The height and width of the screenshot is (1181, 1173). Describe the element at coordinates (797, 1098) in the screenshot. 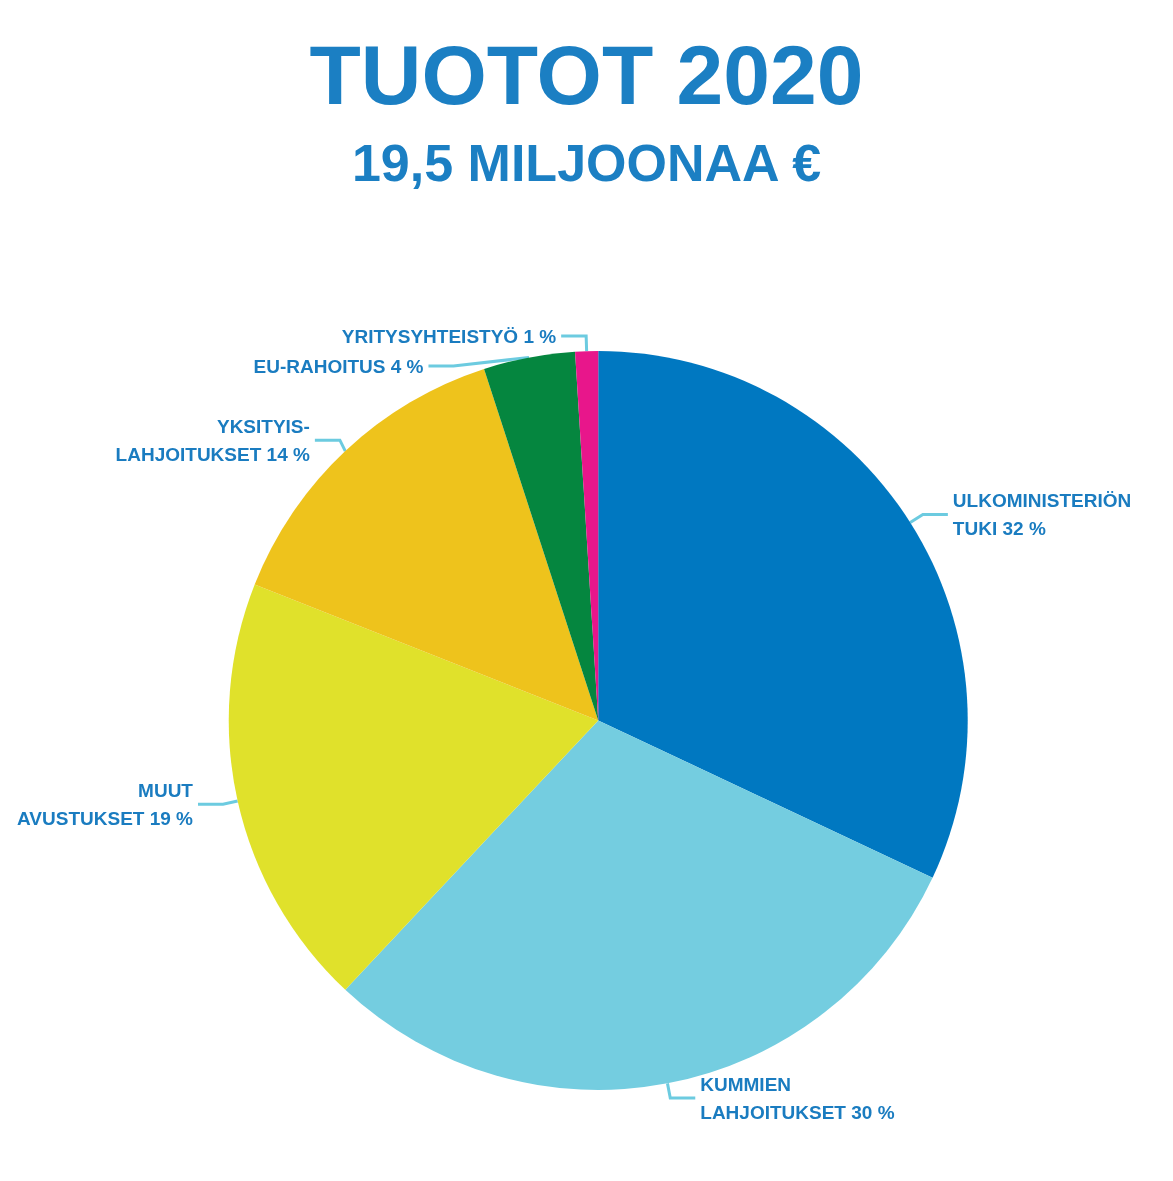

I see `slice-label: KUMMIEN LAHJOITUKSET 30 %` at that location.